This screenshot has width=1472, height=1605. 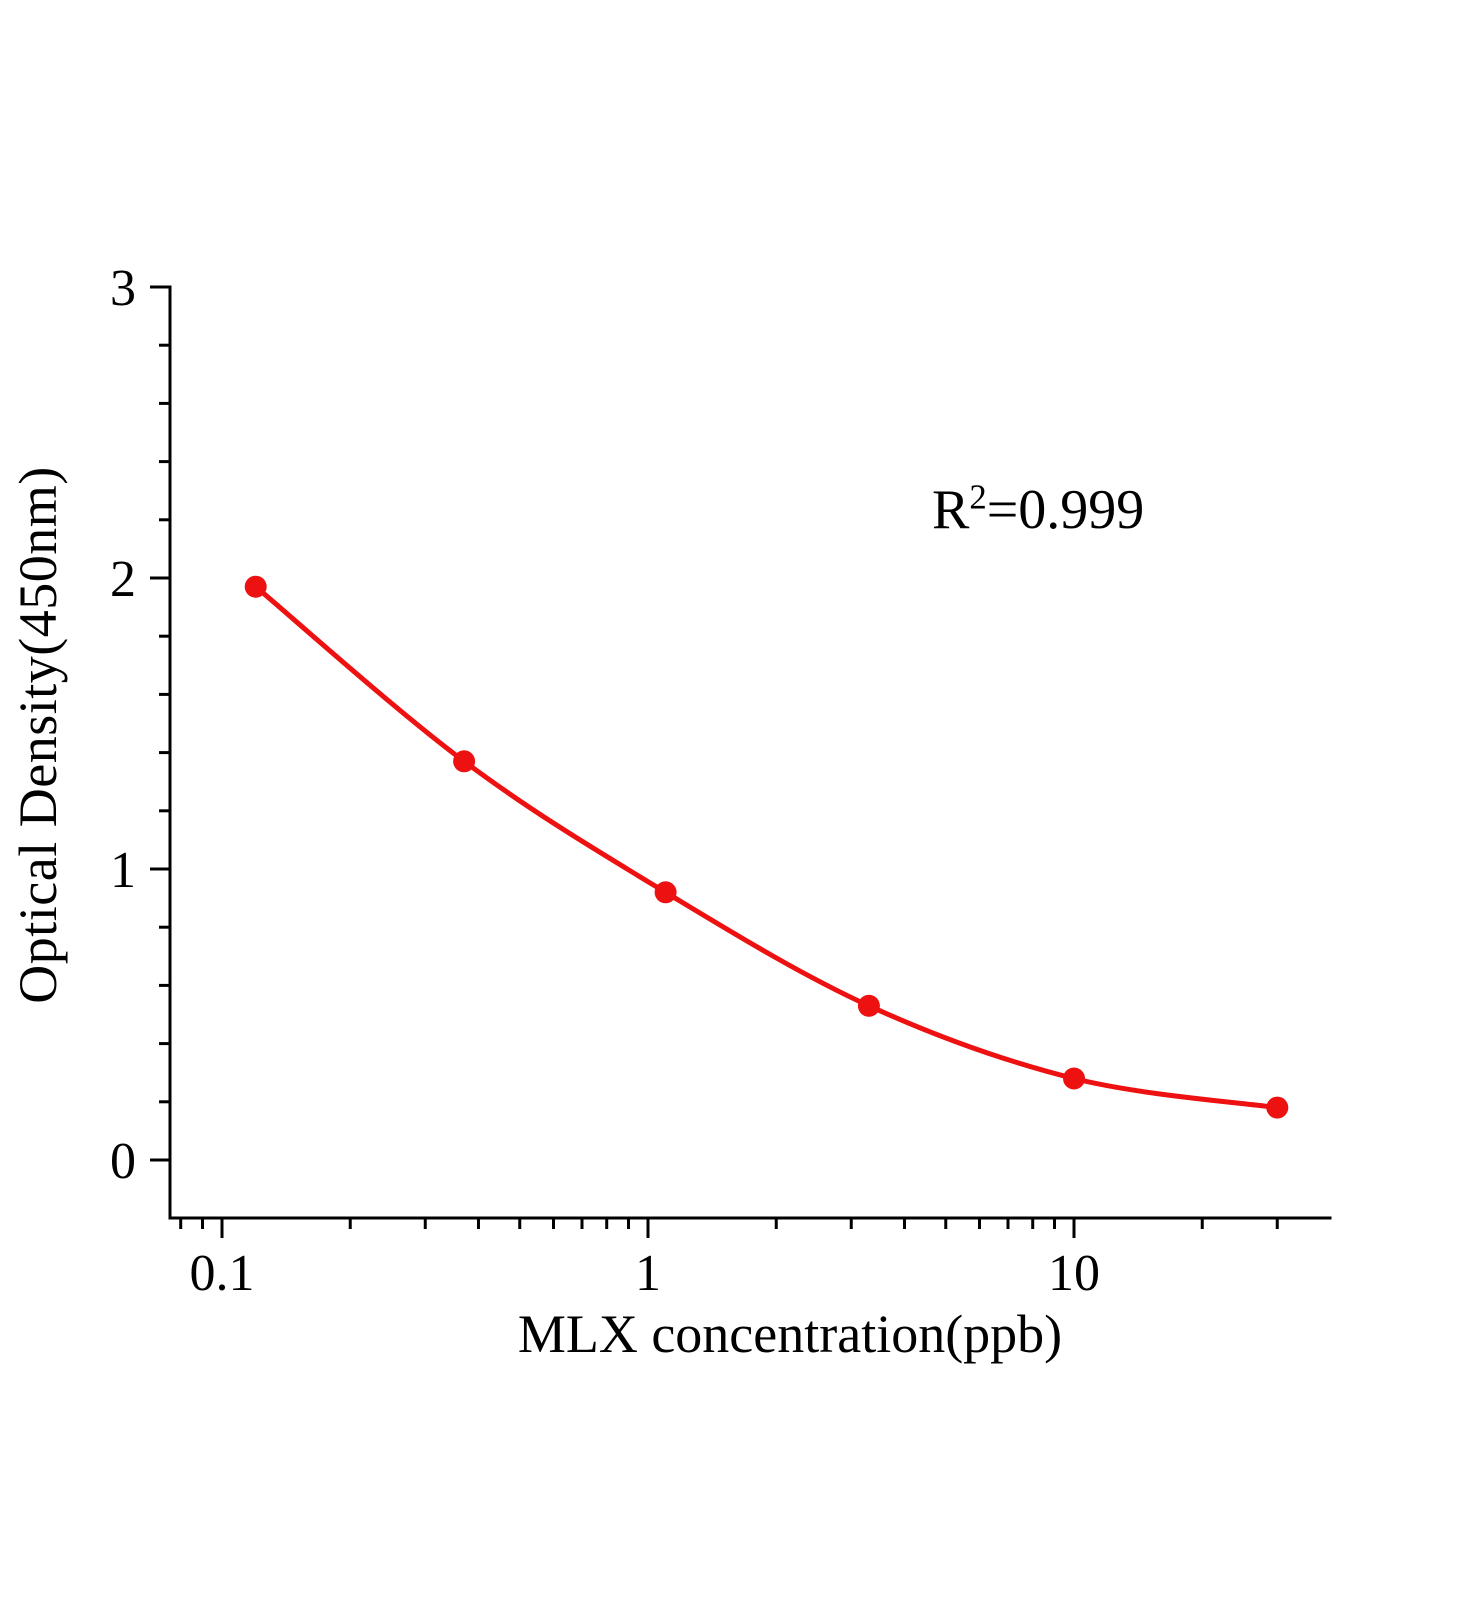 I want to click on r-squared-value: =0.999, so click(x=1065, y=510).